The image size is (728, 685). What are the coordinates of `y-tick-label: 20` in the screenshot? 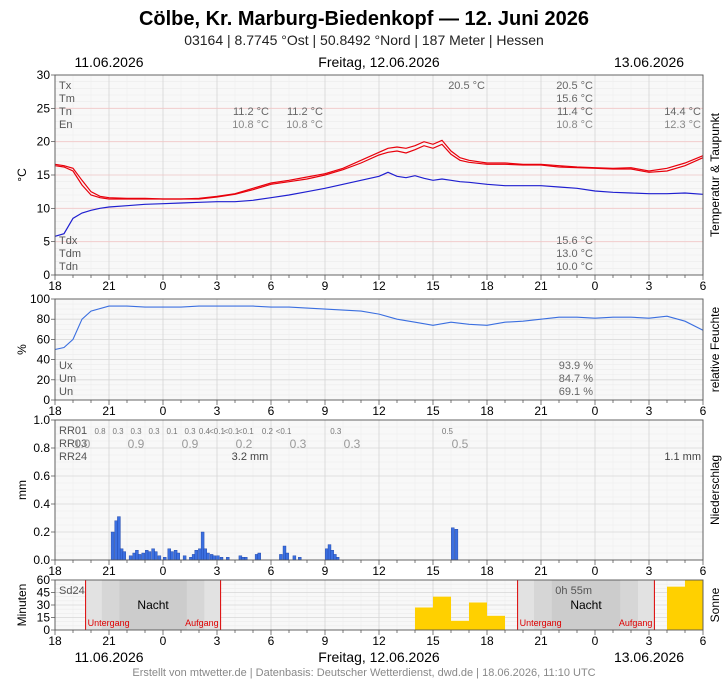 It's located at (44, 142).